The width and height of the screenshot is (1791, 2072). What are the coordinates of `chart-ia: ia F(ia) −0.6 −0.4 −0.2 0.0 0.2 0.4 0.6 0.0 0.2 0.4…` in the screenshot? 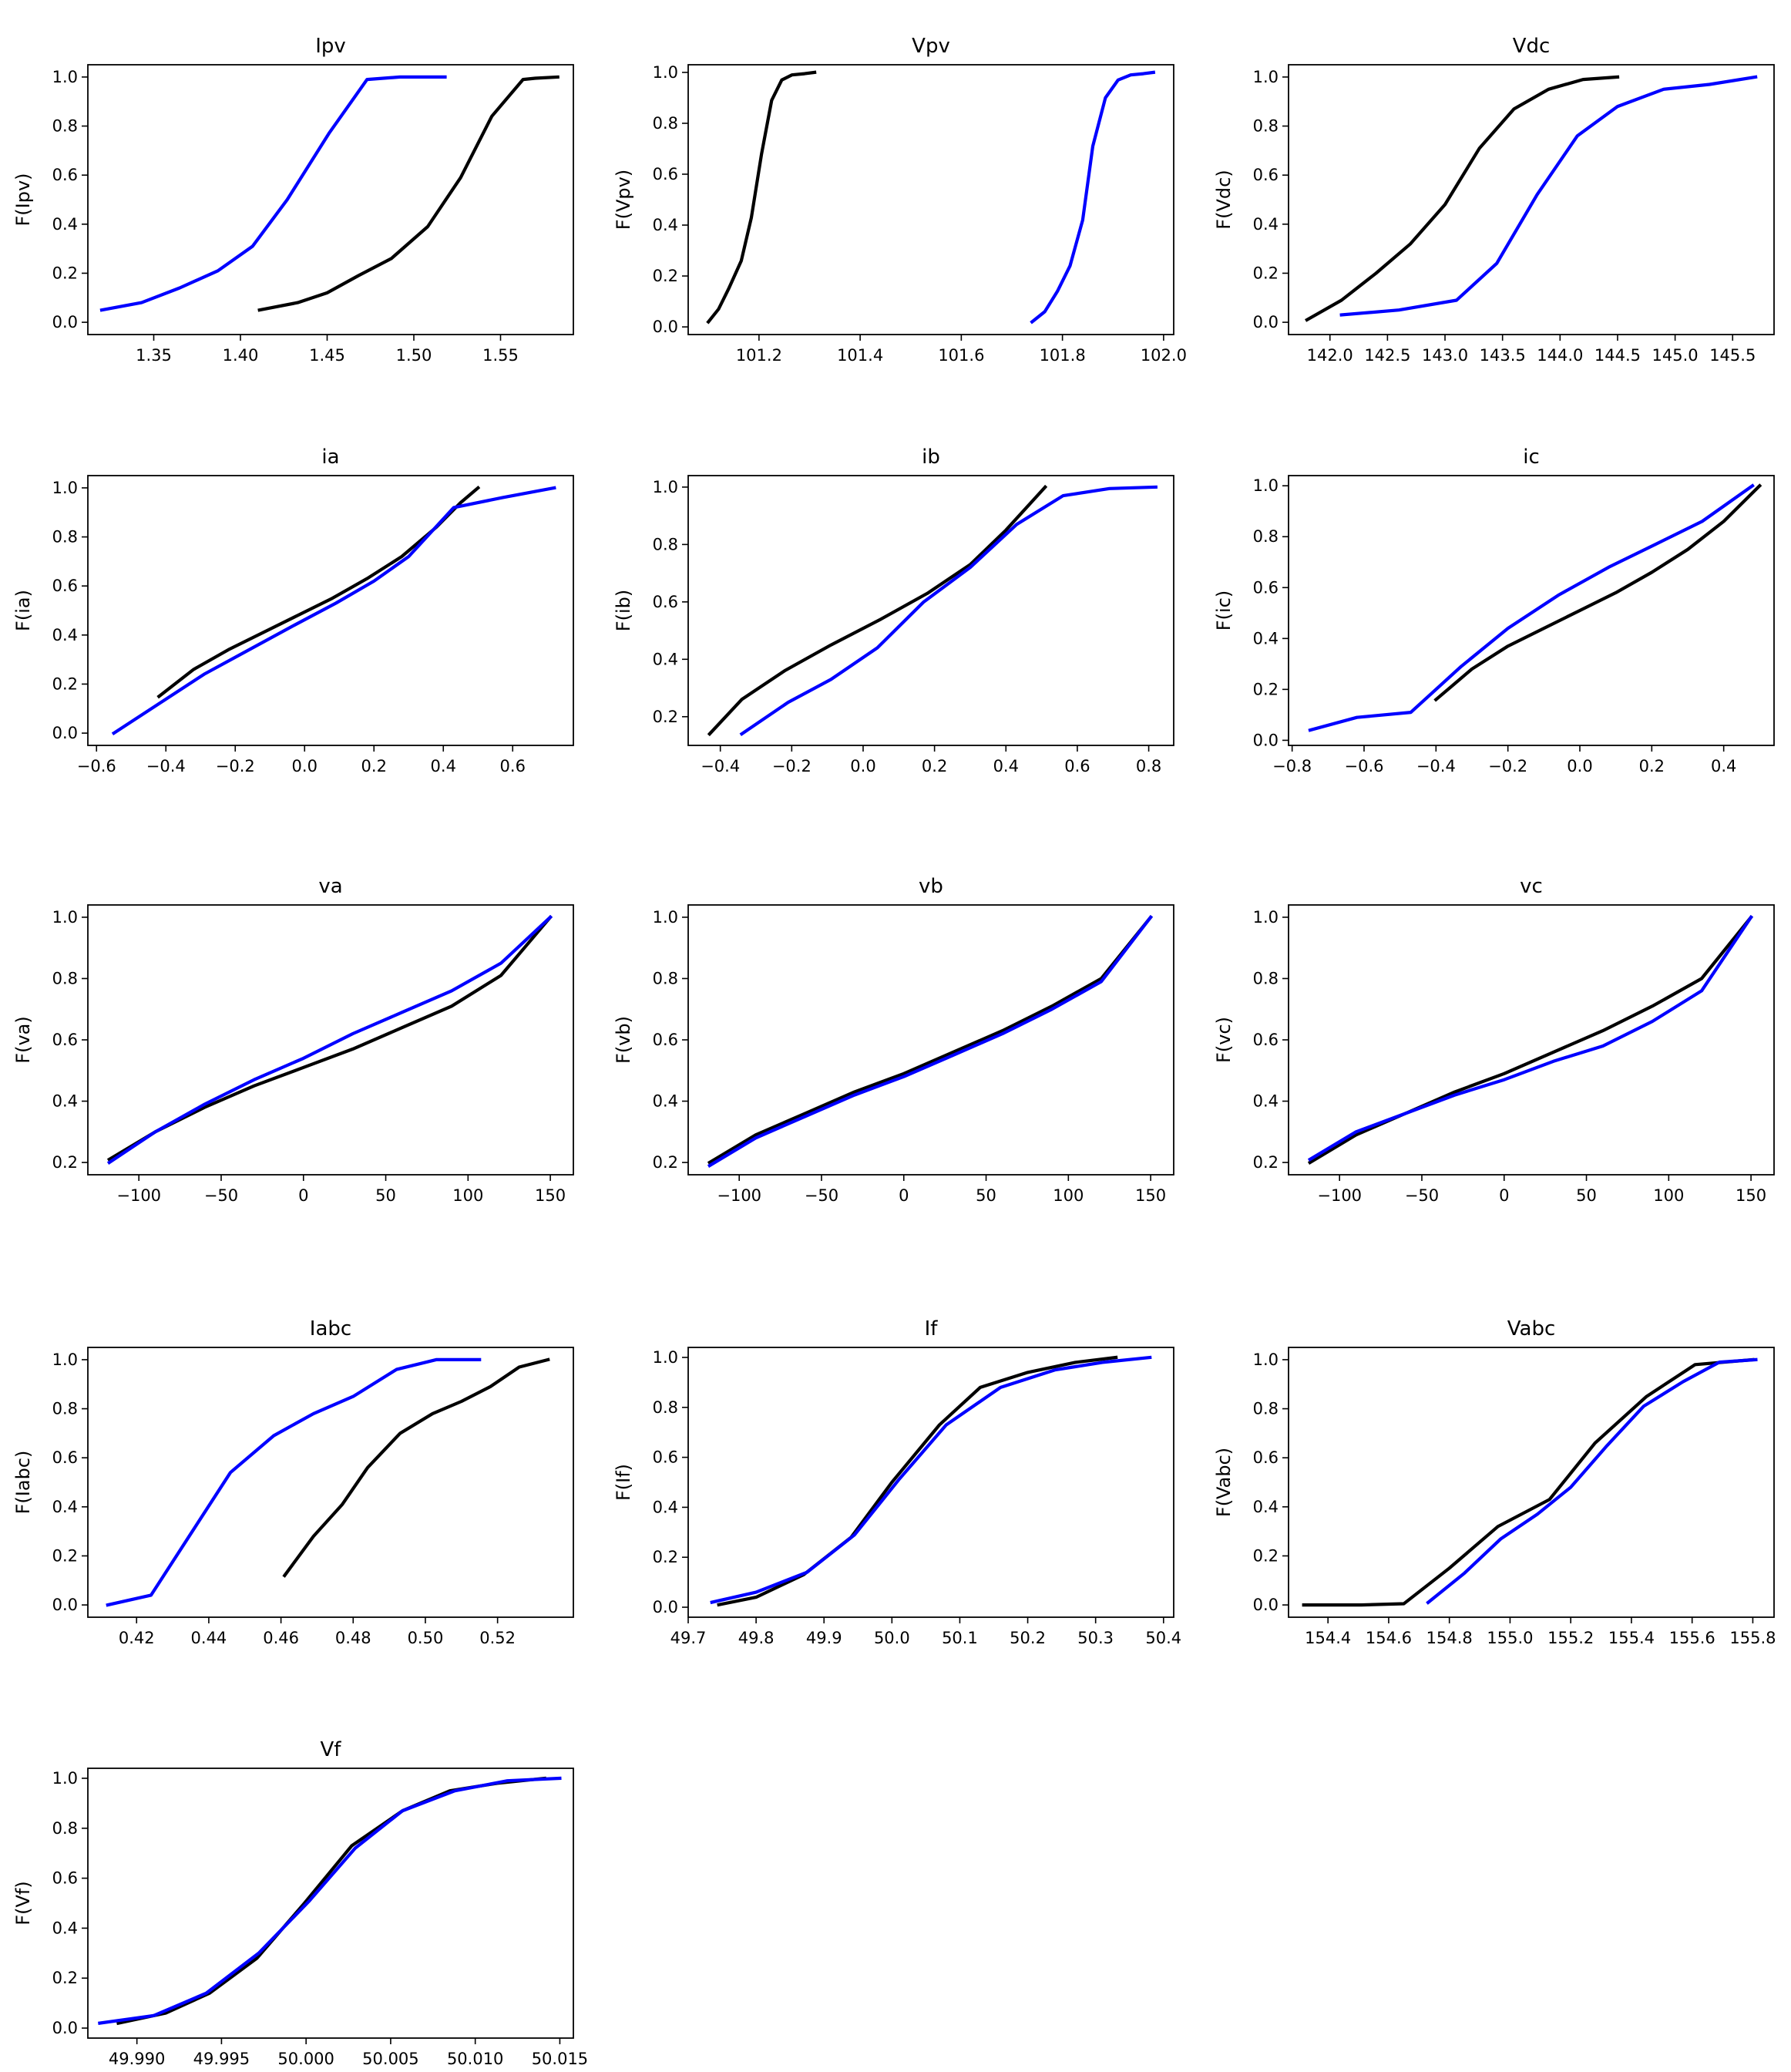 It's located at (293, 610).